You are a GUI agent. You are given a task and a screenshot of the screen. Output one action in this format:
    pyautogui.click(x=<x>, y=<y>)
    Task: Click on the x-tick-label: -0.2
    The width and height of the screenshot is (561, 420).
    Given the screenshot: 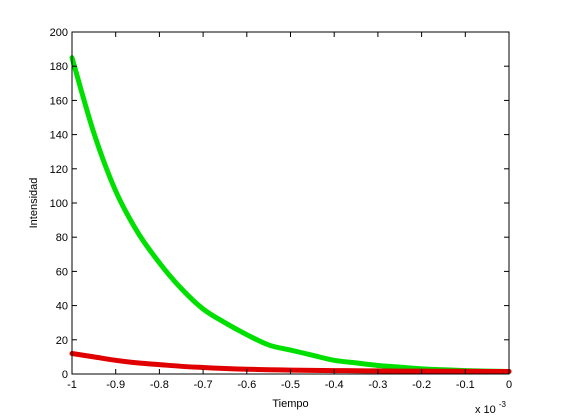 What is the action you would take?
    pyautogui.click(x=421, y=385)
    